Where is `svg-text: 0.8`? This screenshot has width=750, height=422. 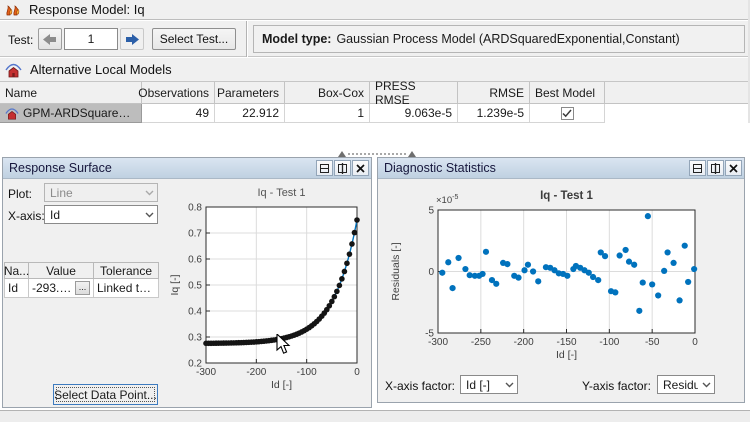
svg-text: 0.8 is located at coordinates (195, 208).